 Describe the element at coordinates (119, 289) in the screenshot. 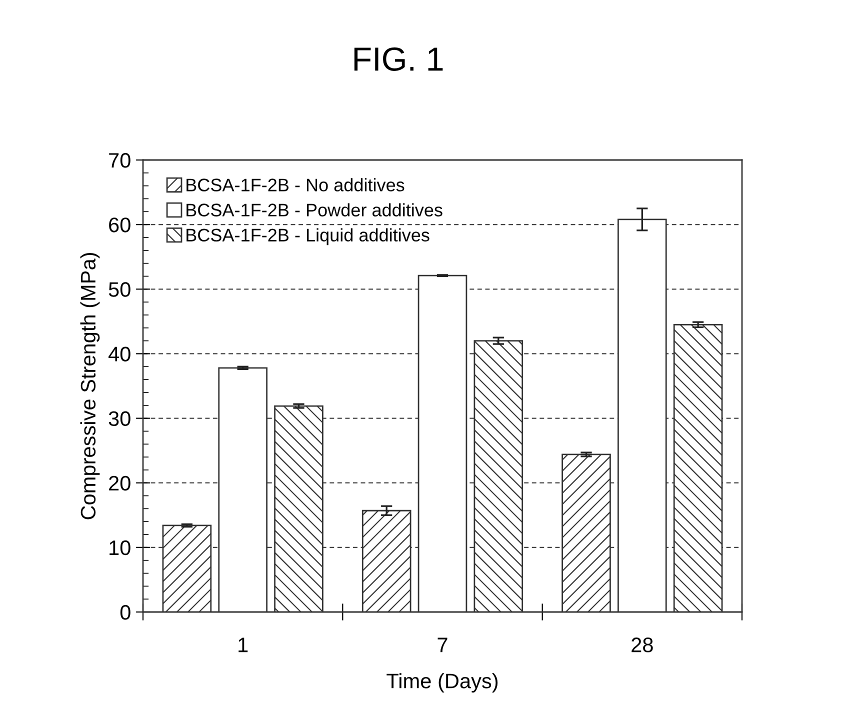

I see `y-tick-label: 50` at that location.